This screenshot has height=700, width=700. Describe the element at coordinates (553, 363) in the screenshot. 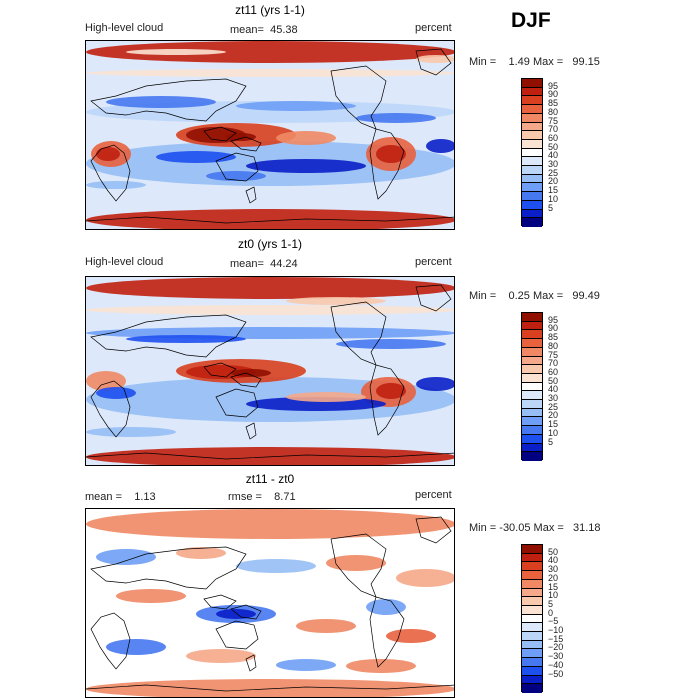

I see `colorbar-tick-label: 70` at that location.